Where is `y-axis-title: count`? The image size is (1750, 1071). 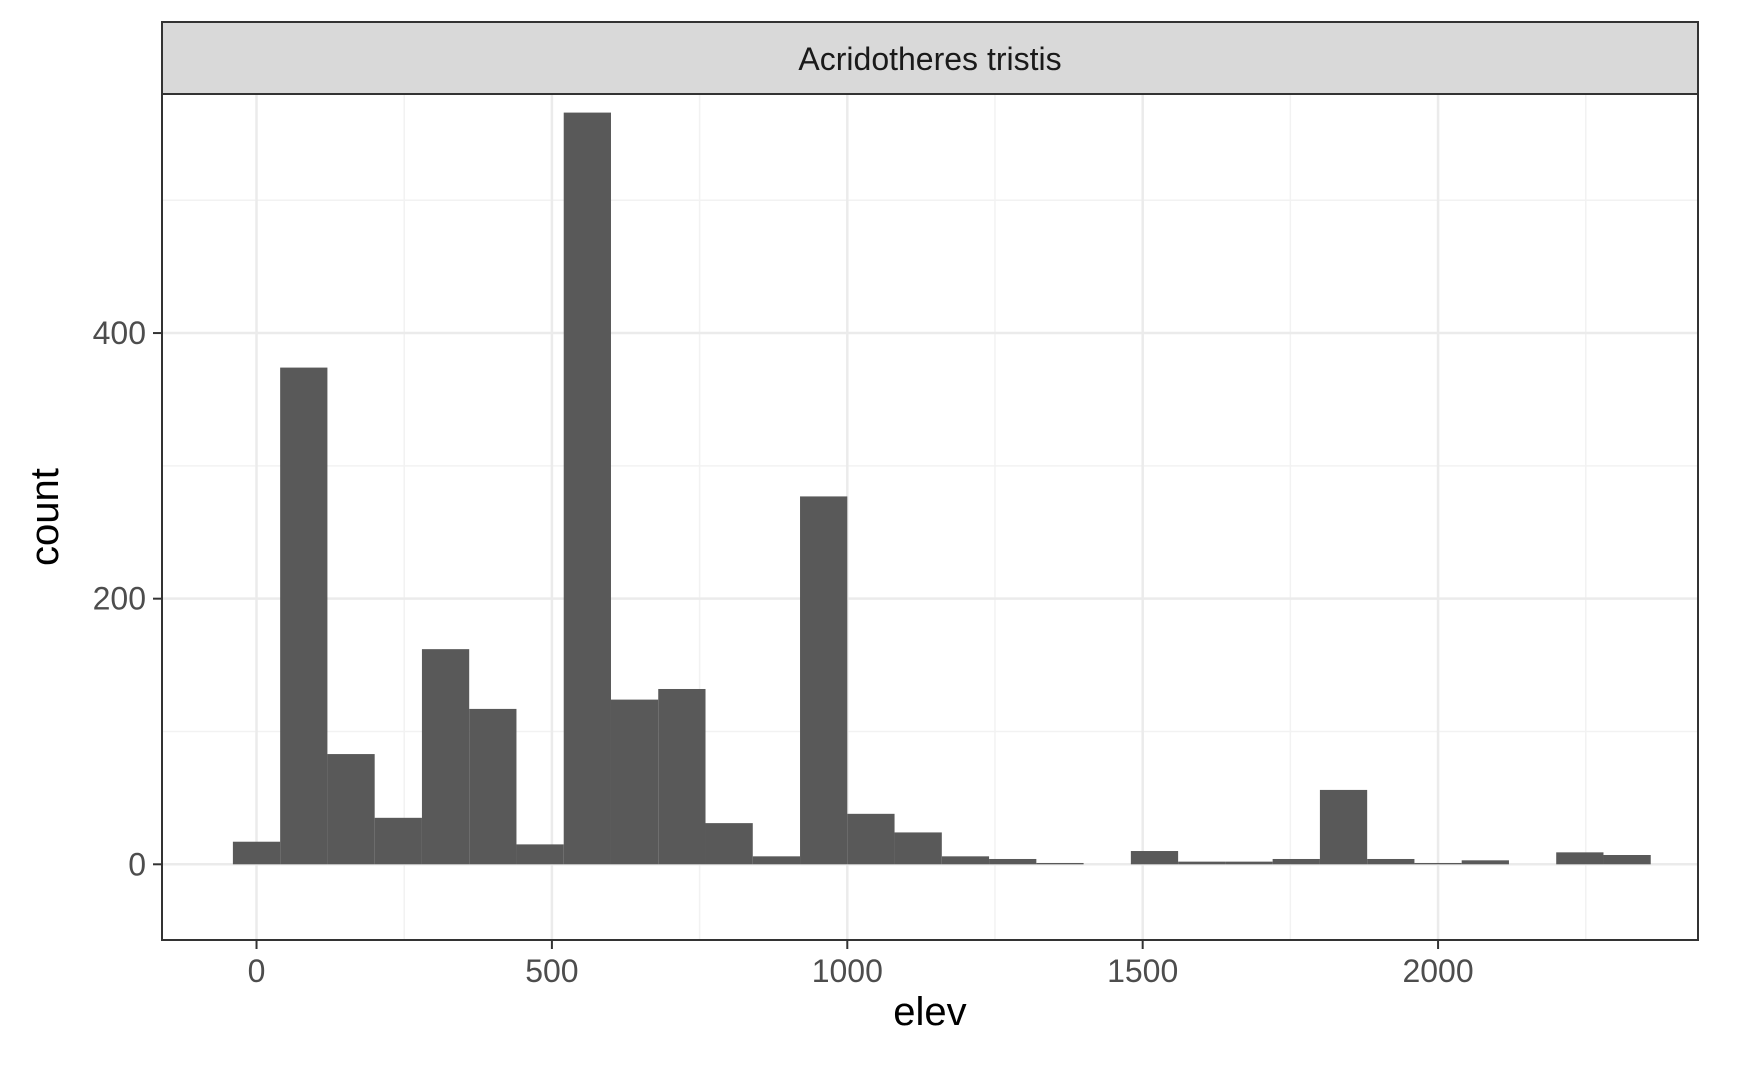
y-axis-title: count is located at coordinates (45, 517).